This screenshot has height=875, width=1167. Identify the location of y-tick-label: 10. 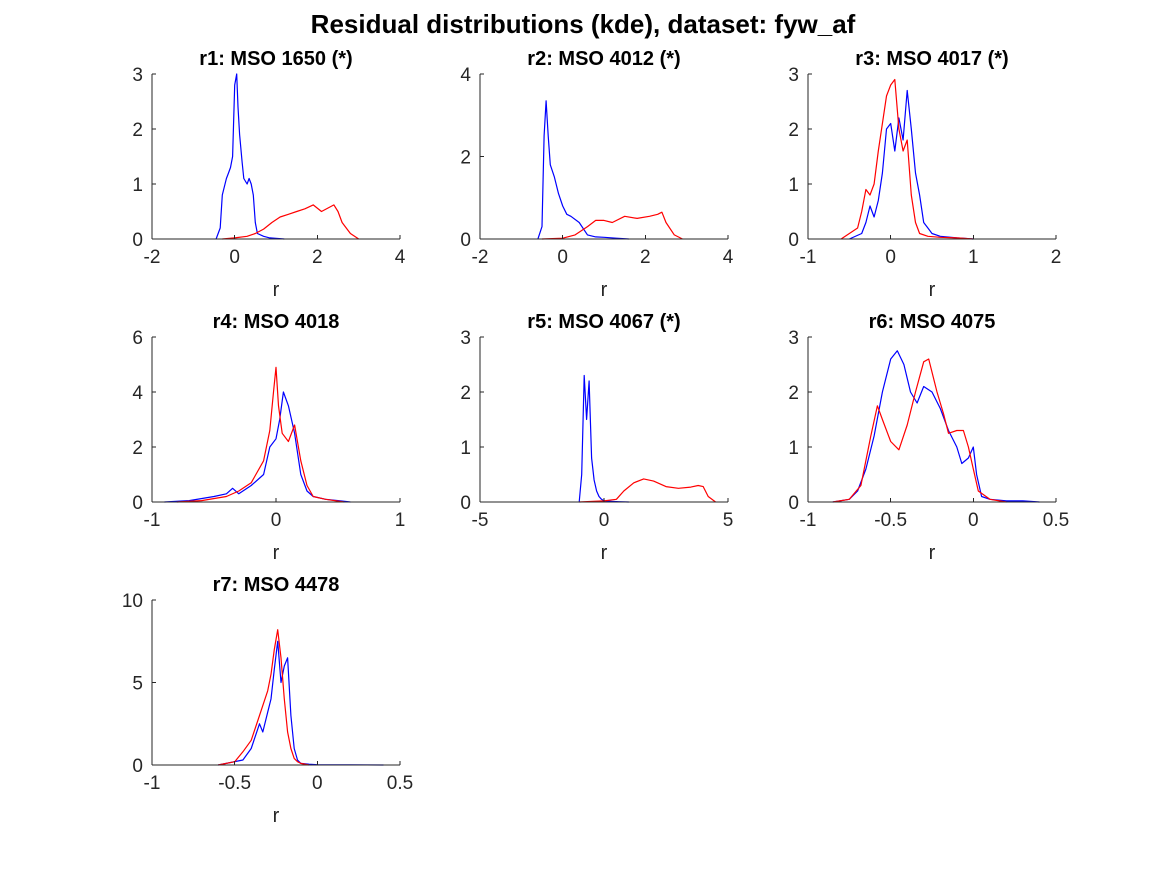
(132, 601).